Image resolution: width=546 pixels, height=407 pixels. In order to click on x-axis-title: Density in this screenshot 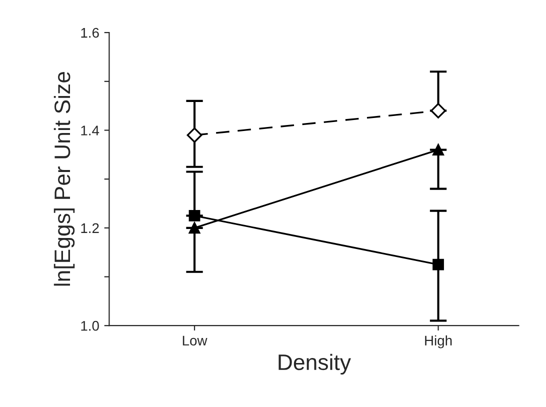, I will do `click(314, 364)`.